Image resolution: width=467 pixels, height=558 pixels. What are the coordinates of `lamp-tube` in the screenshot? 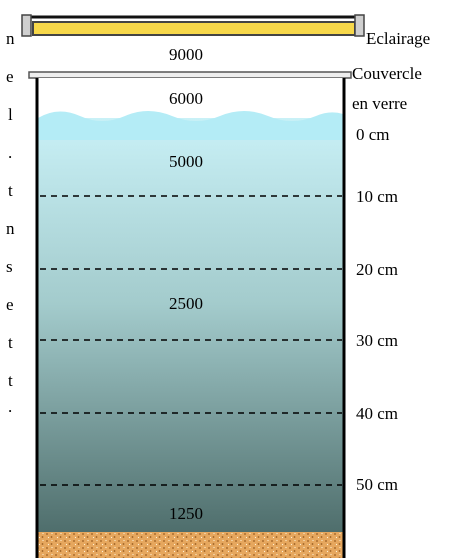 It's located at (194, 28).